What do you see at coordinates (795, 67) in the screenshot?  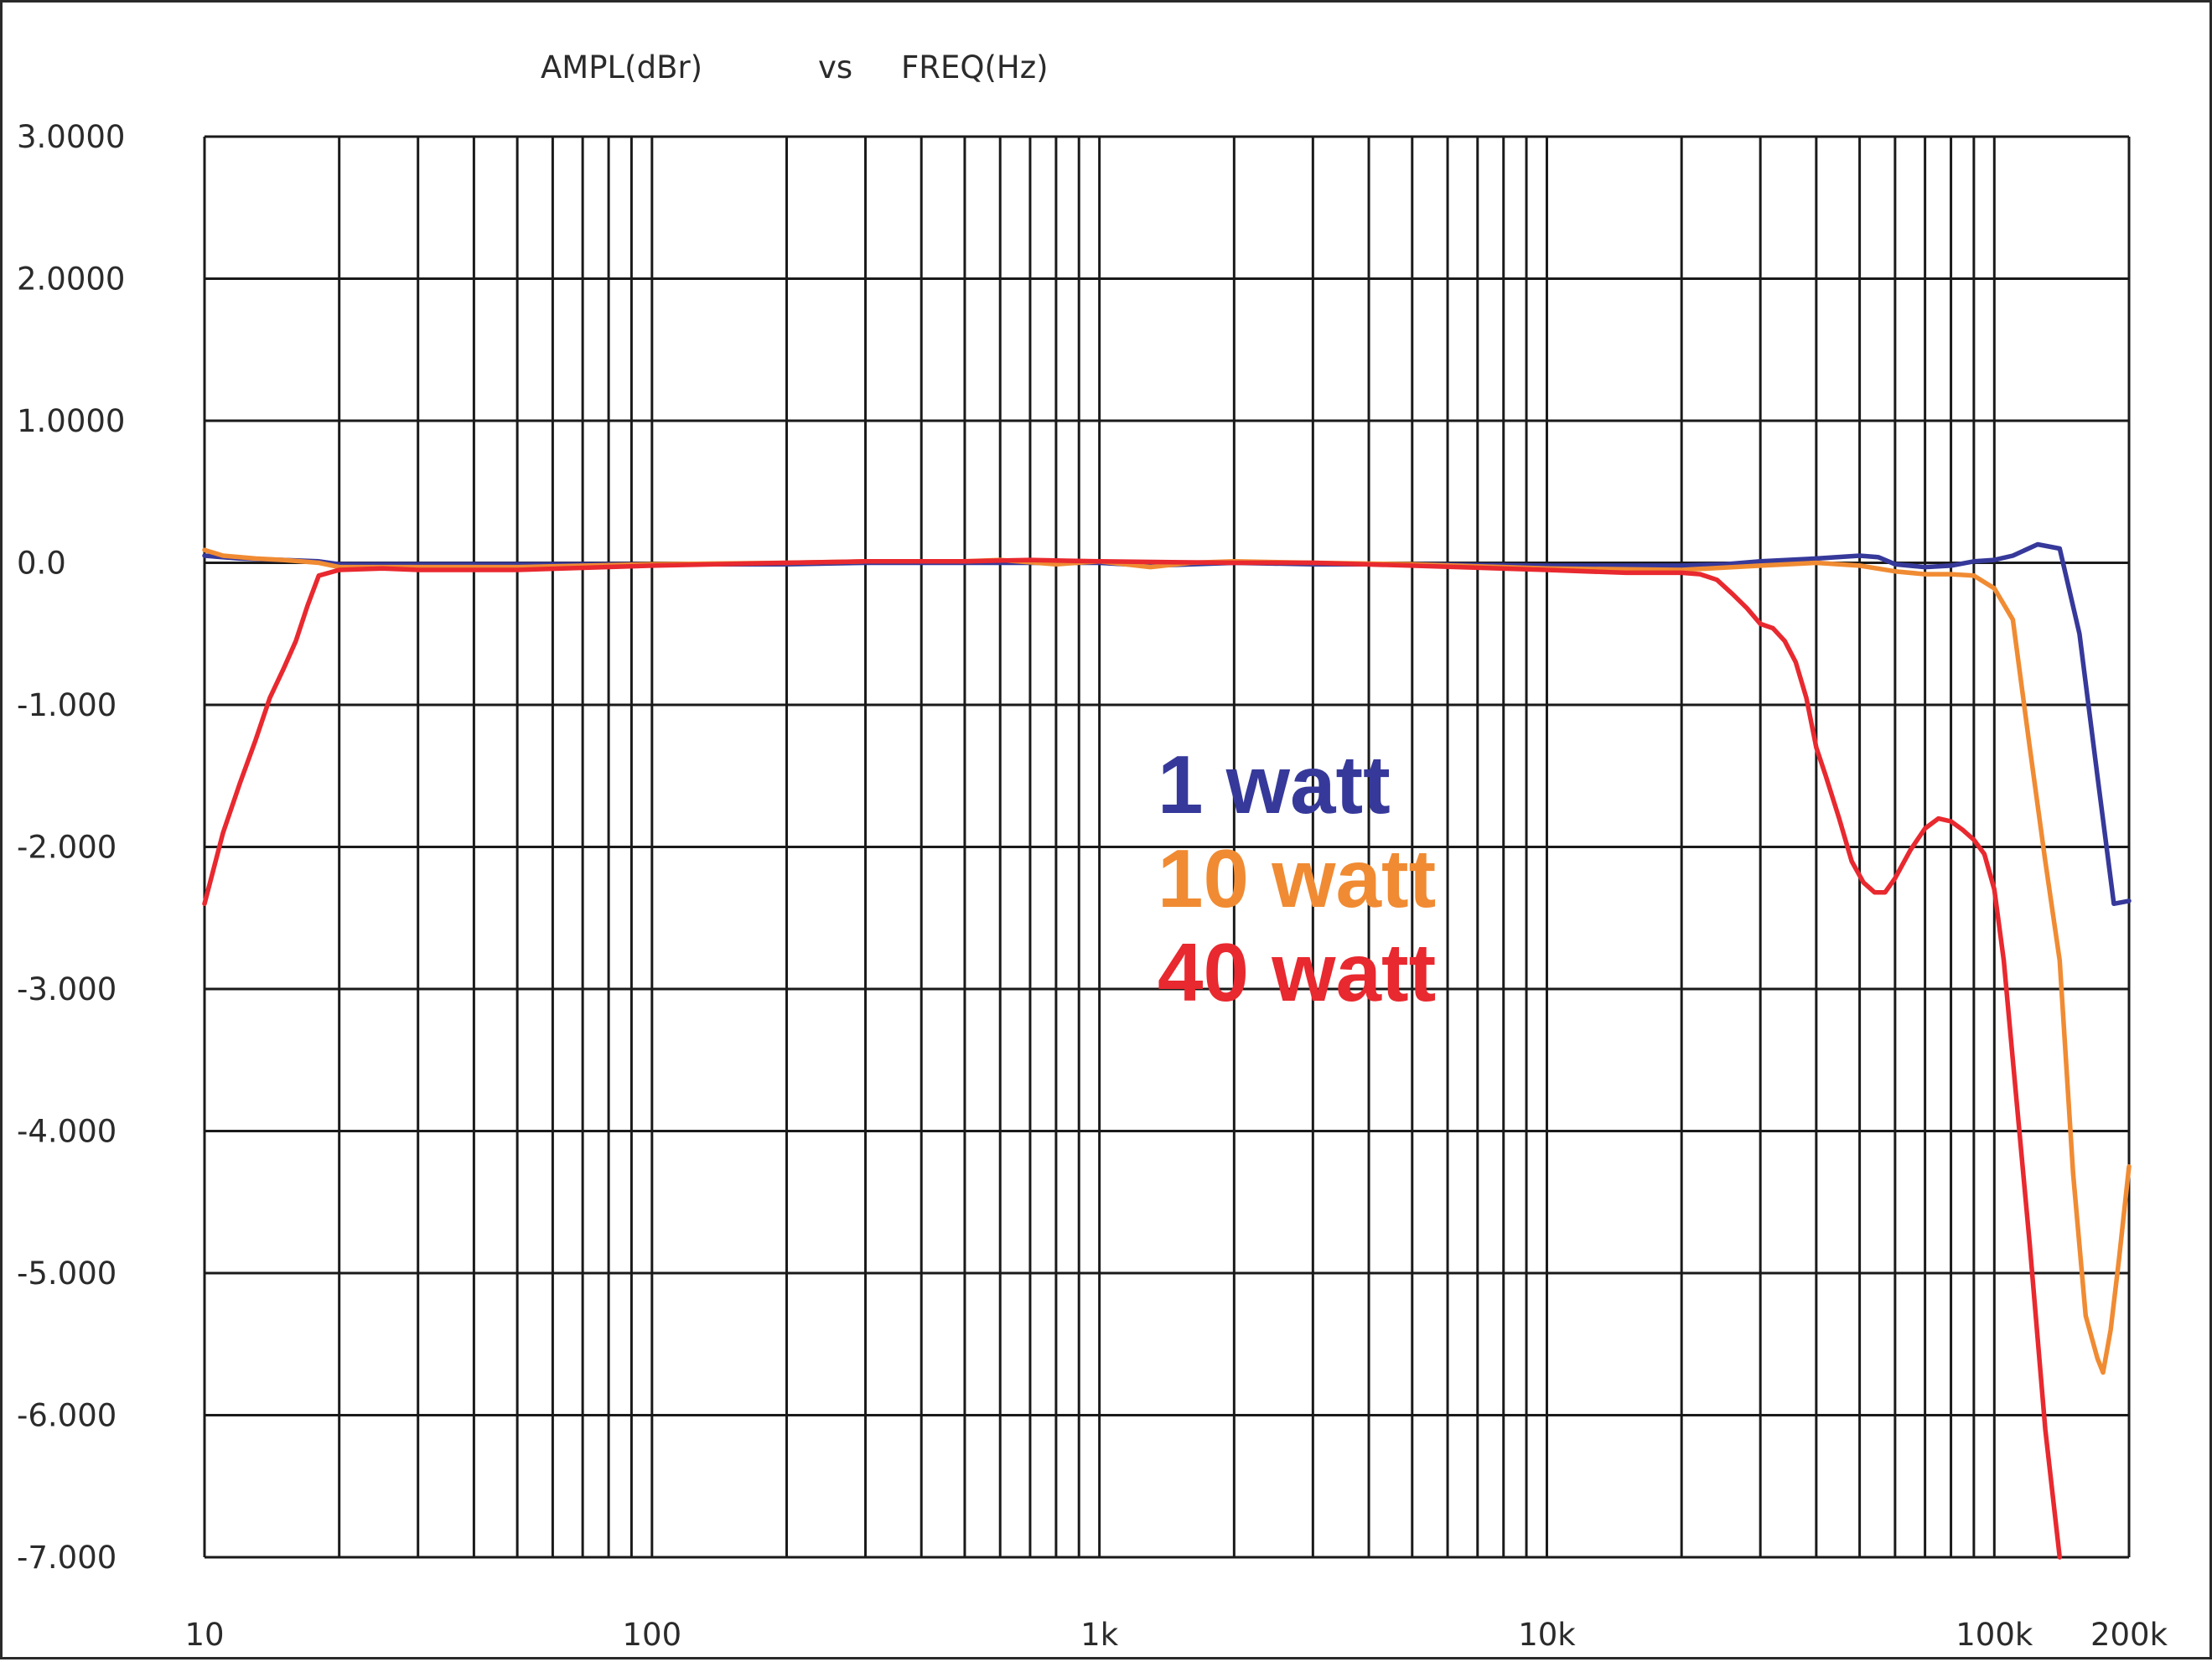 I see `chart-title: AMPL(dBr) vs FREQ(Hz)` at bounding box center [795, 67].